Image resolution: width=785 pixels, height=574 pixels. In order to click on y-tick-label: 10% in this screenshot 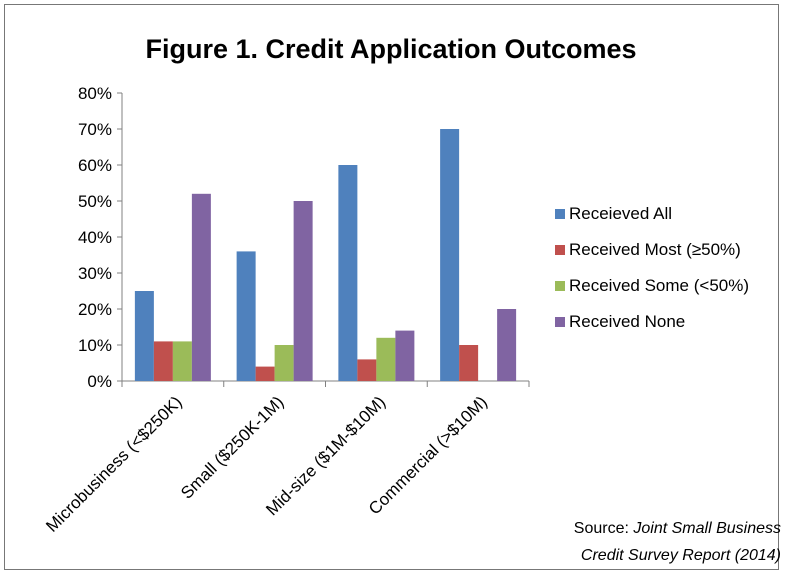, I will do `click(95, 345)`.